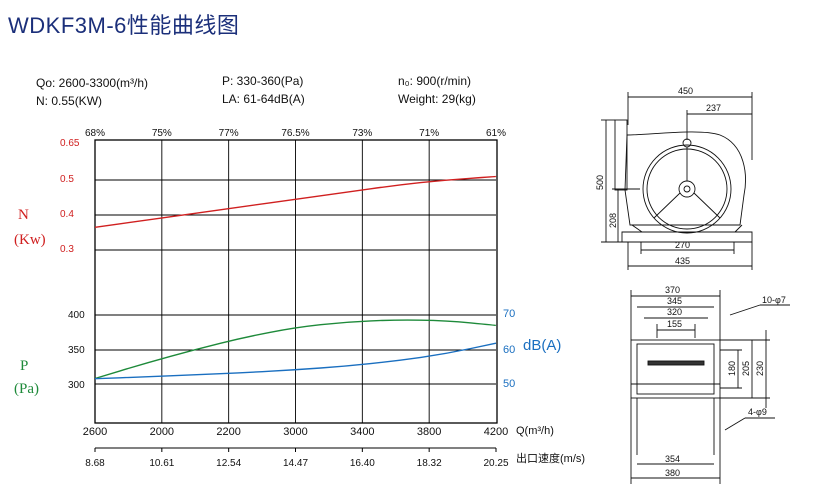 This screenshot has width=829, height=498. What do you see at coordinates (437, 99) in the screenshot?
I see `spec-weight: Weight: 29(kg)` at bounding box center [437, 99].